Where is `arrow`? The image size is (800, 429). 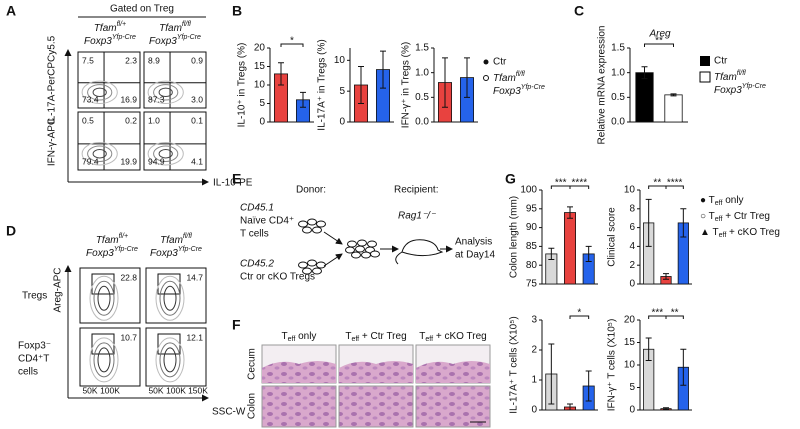
arrow is located at coordinates (333, 238).